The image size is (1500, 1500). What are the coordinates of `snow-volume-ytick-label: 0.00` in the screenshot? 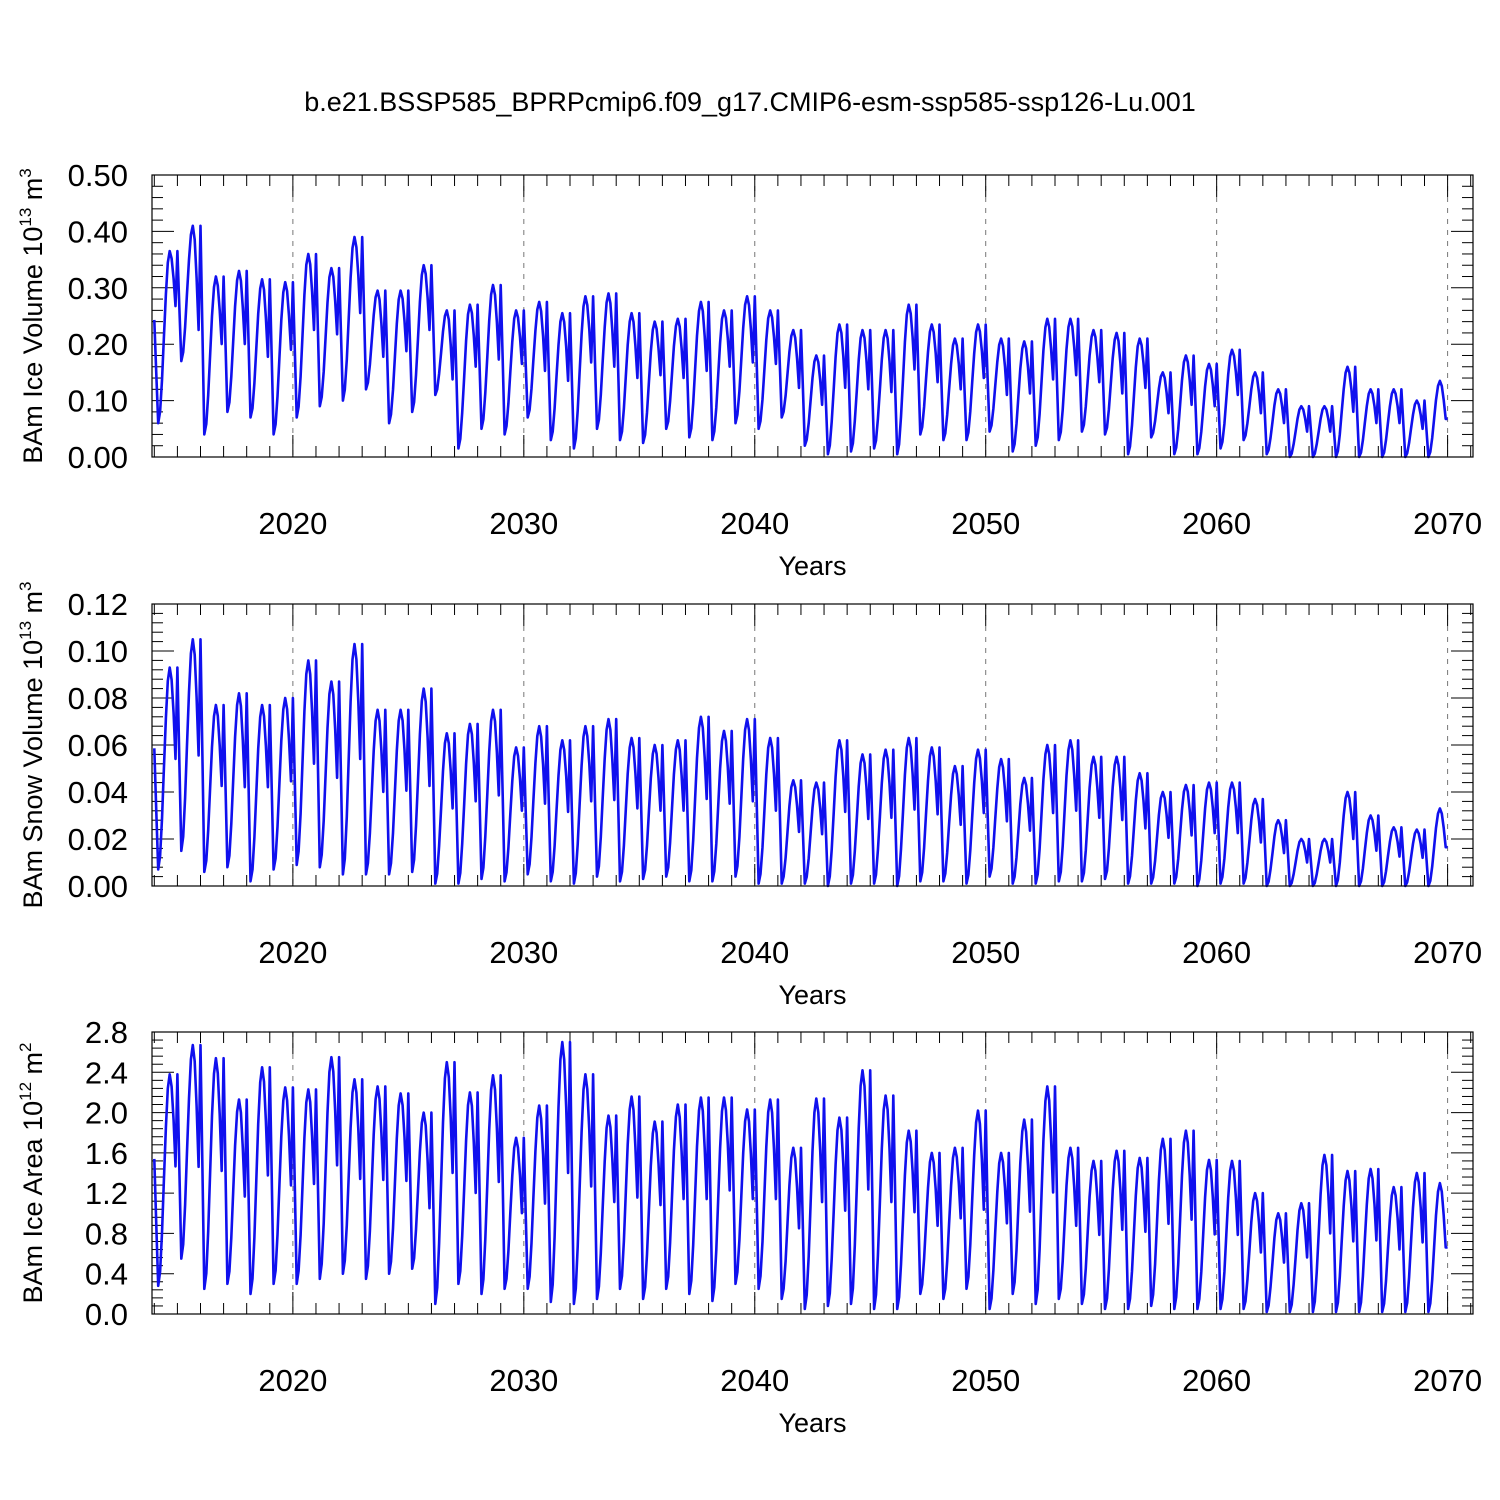 It's located at (98, 886).